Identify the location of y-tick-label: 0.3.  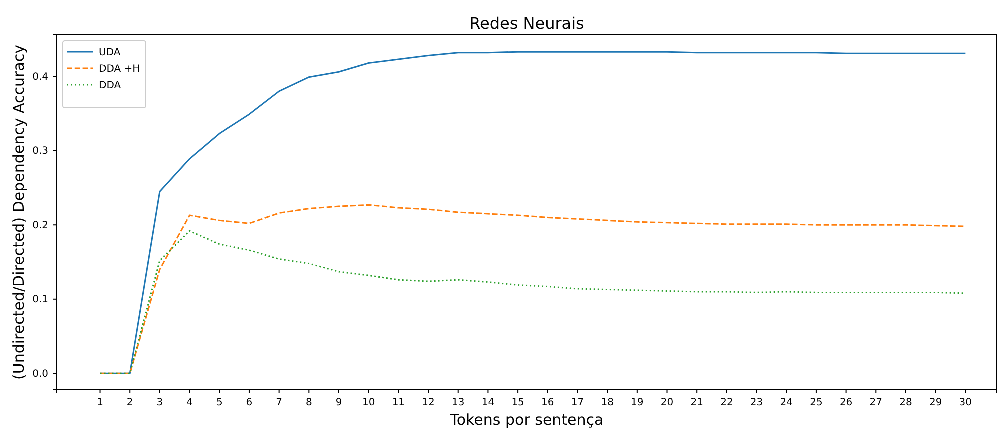
(40, 152).